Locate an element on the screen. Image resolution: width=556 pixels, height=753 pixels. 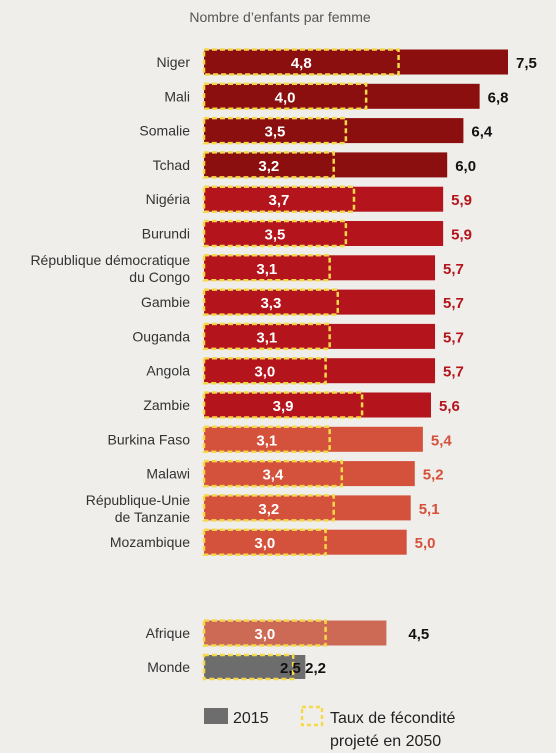
value-label-2015: 5,1 is located at coordinates (429, 509).